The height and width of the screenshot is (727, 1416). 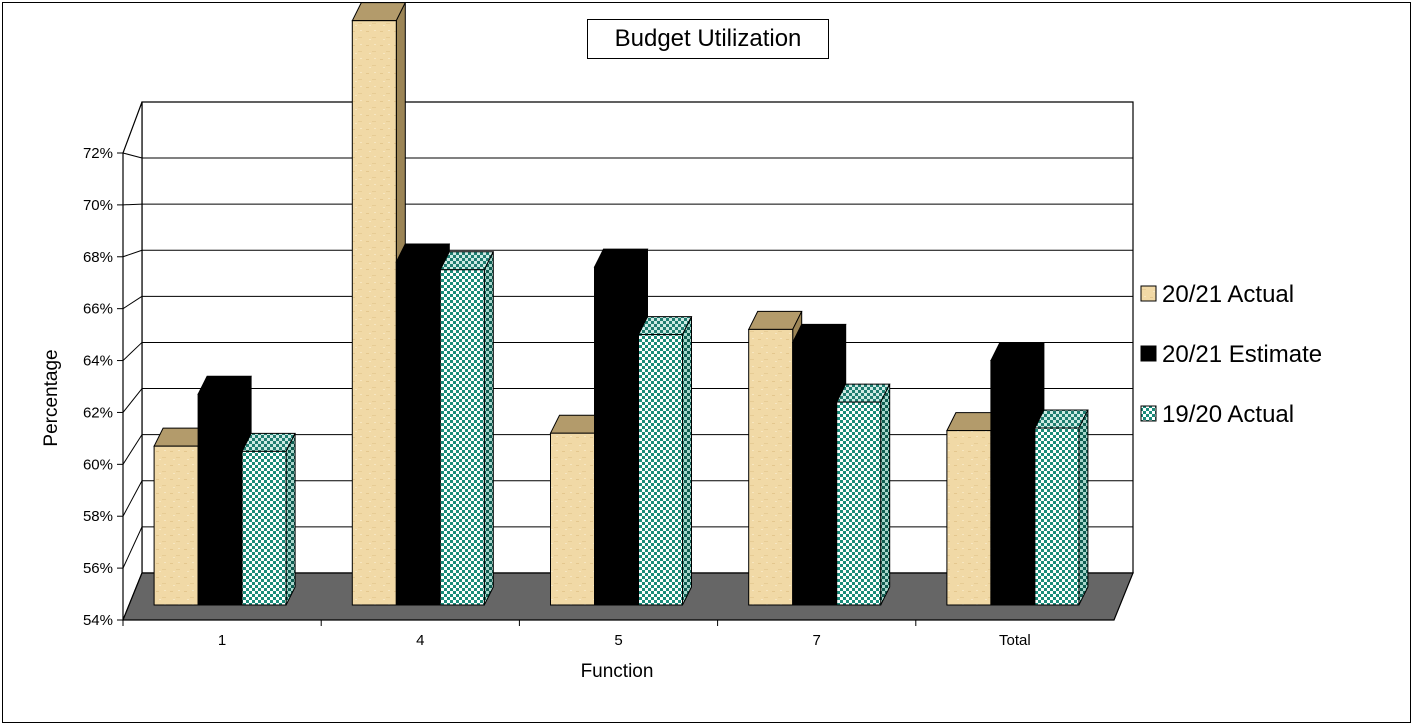 What do you see at coordinates (98, 620) in the screenshot?
I see `y-tick-label: 54%` at bounding box center [98, 620].